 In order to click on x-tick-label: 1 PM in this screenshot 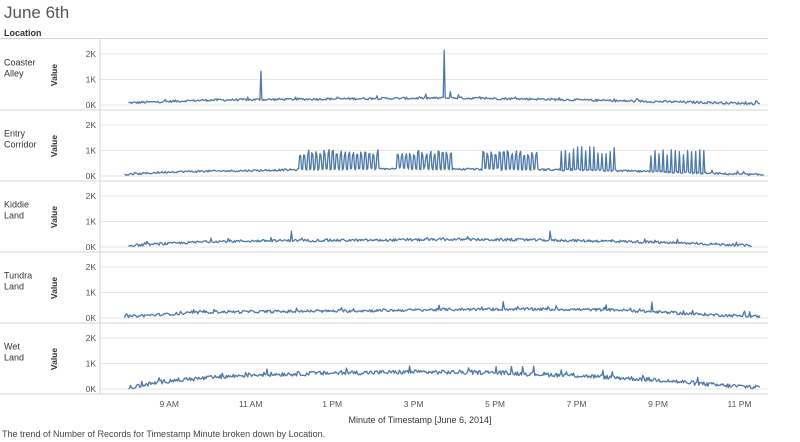, I will do `click(332, 404)`.